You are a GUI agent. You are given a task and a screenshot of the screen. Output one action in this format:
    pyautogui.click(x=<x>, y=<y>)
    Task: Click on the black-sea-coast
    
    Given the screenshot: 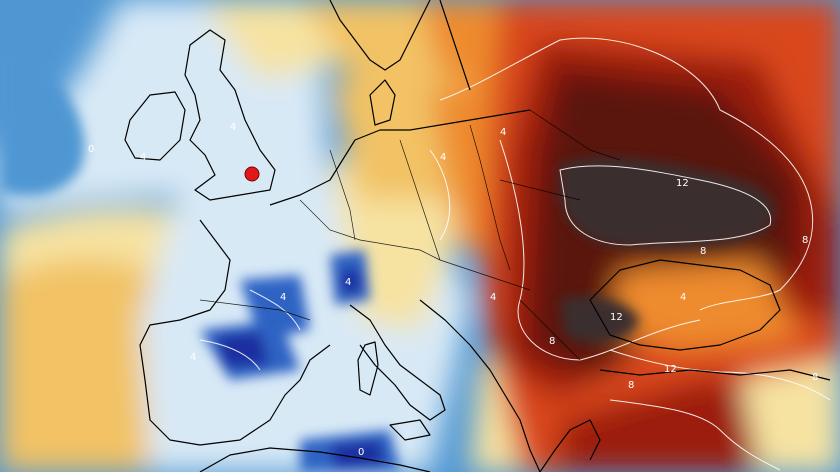 What is the action you would take?
    pyautogui.click(x=685, y=305)
    